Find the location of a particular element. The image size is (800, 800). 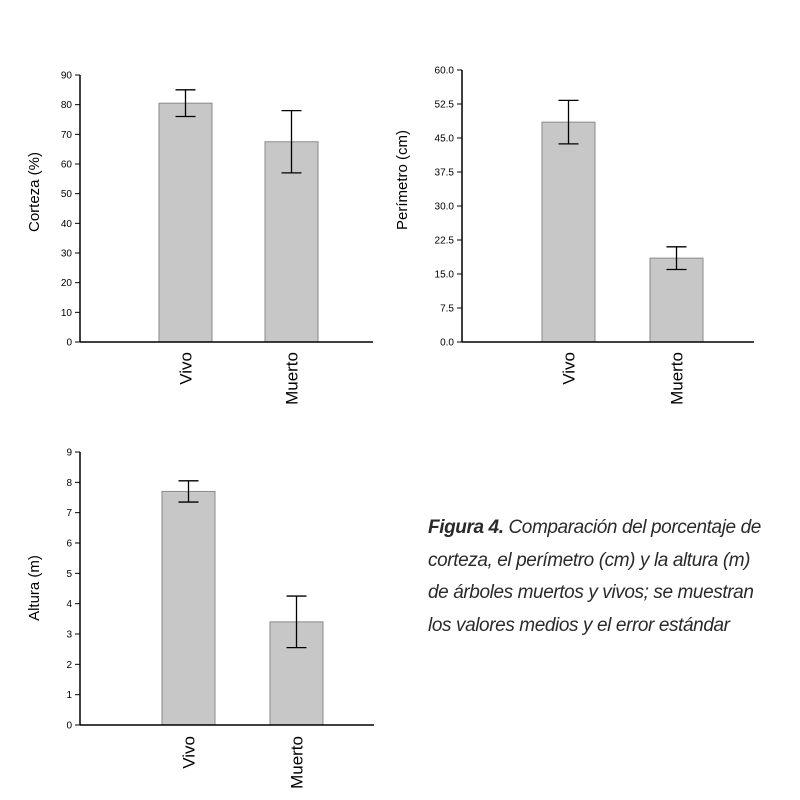

y-tick-label: 2 is located at coordinates (69, 665).